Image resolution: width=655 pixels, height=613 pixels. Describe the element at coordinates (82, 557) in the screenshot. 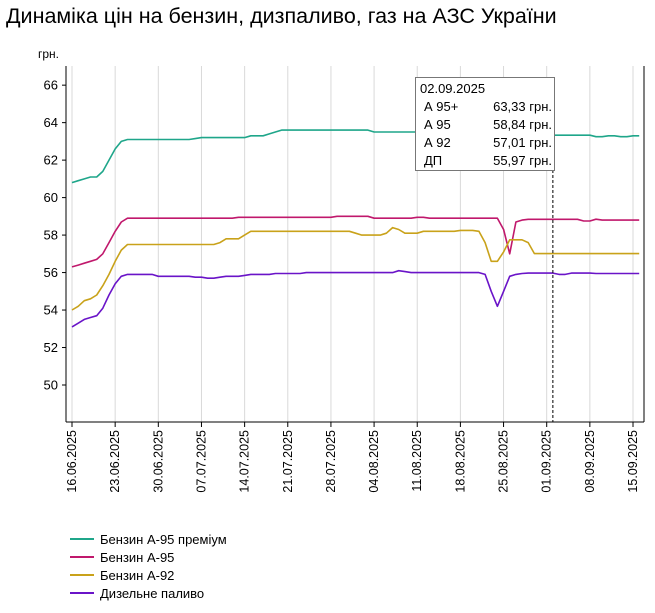

I see `legend-swatch-a95` at that location.